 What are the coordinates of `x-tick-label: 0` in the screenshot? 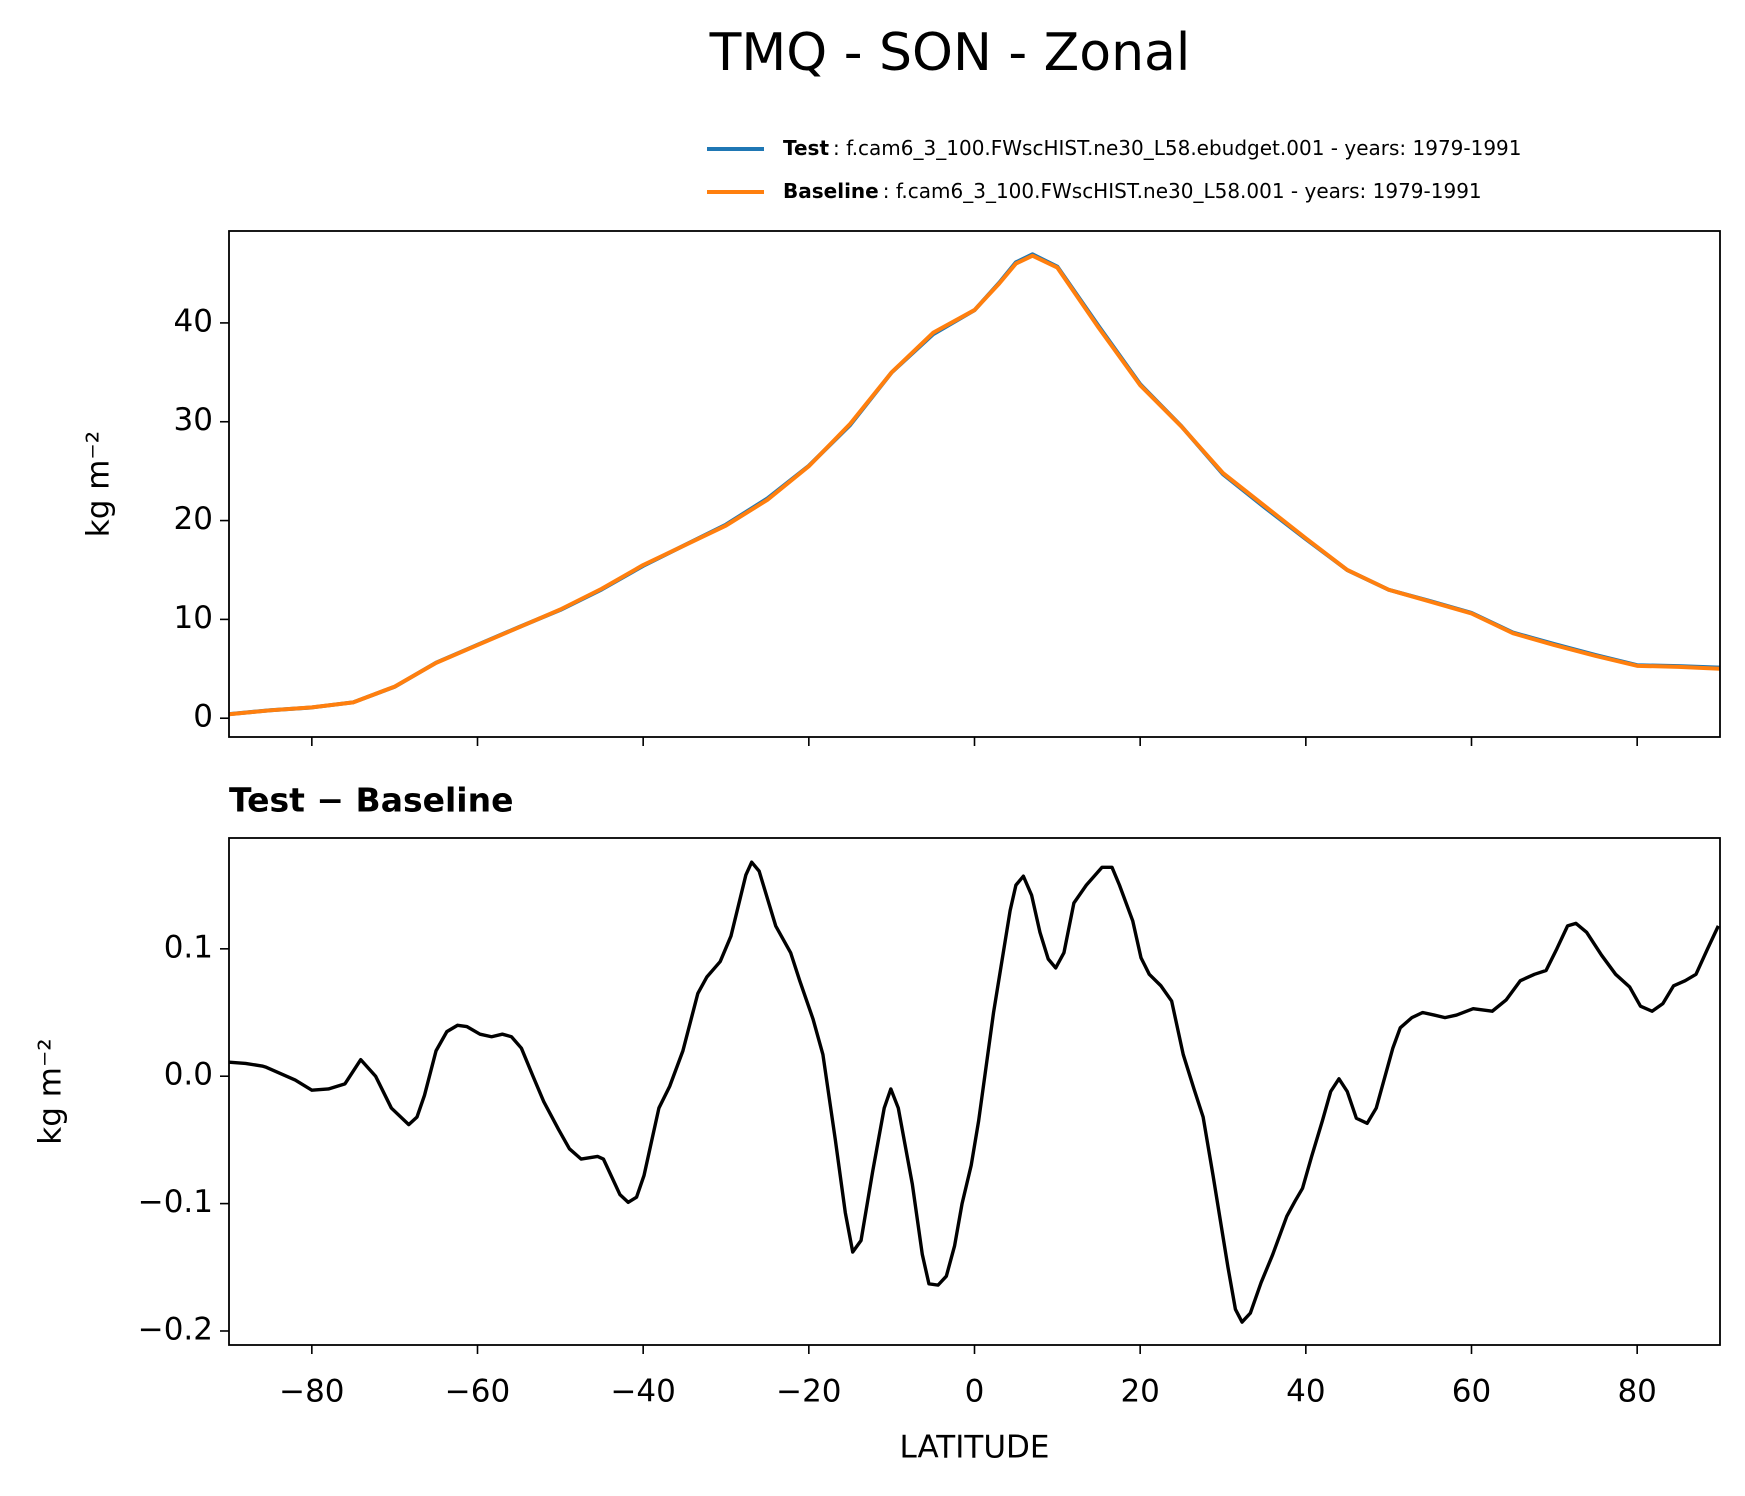 It's located at (975, 1392).